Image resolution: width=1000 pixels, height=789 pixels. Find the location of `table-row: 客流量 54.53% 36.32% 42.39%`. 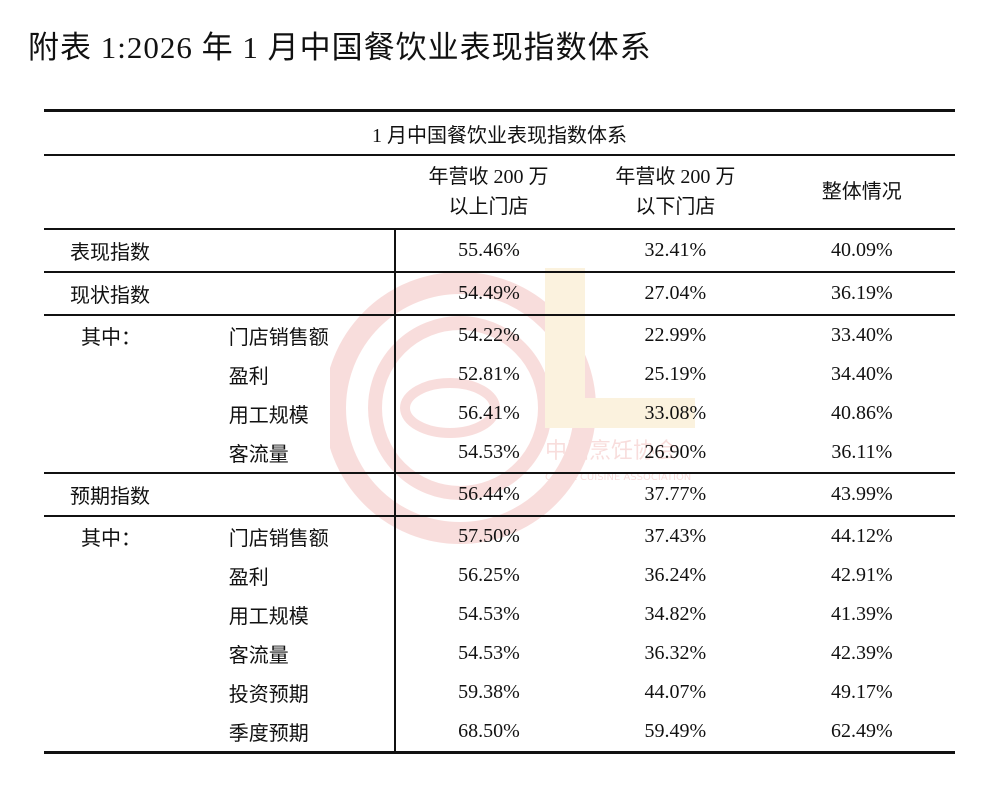

table-row: 客流量 54.53% 36.32% 42.39% is located at coordinates (499, 653).